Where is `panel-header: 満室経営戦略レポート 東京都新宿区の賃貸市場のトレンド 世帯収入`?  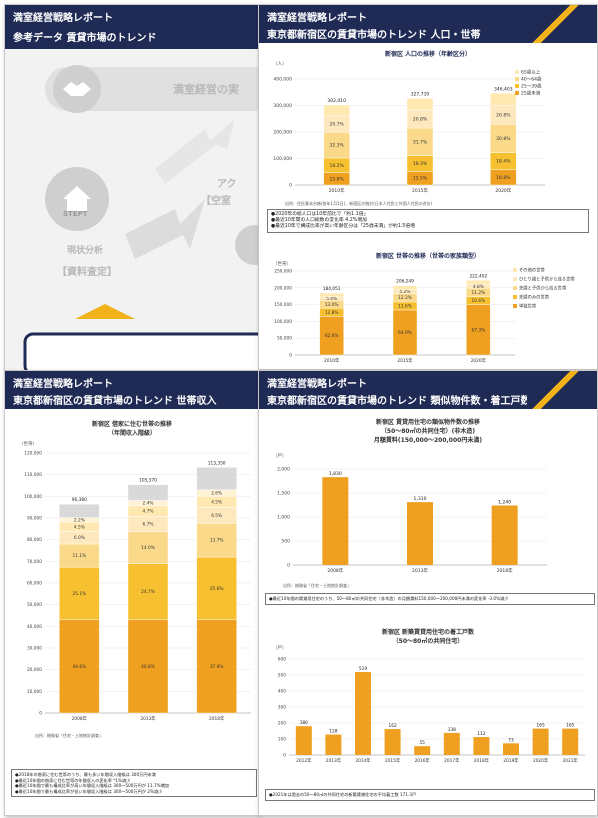 panel-header: 満室経営戦略レポート 東京都新宿区の賃貸市場のトレンド 世帯収入 is located at coordinates (132, 390).